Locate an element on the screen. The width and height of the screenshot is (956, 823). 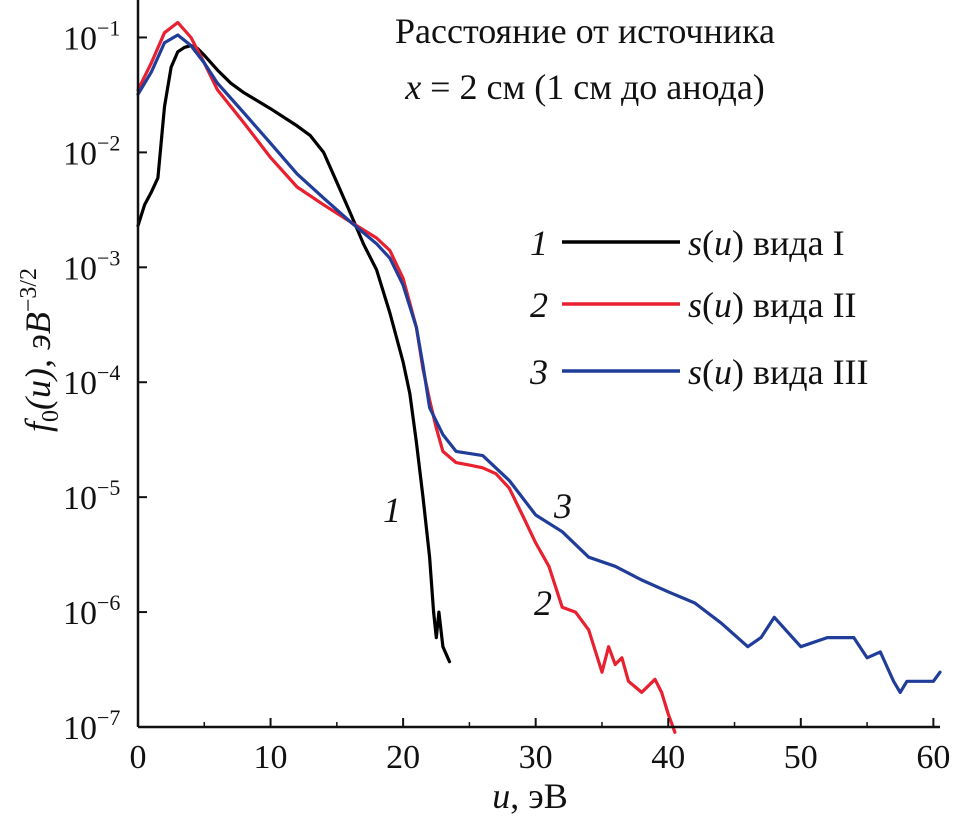
legend: 1 s(u) вида I 2 s(u) вида II 3 s(u) вида III is located at coordinates (699, 307).